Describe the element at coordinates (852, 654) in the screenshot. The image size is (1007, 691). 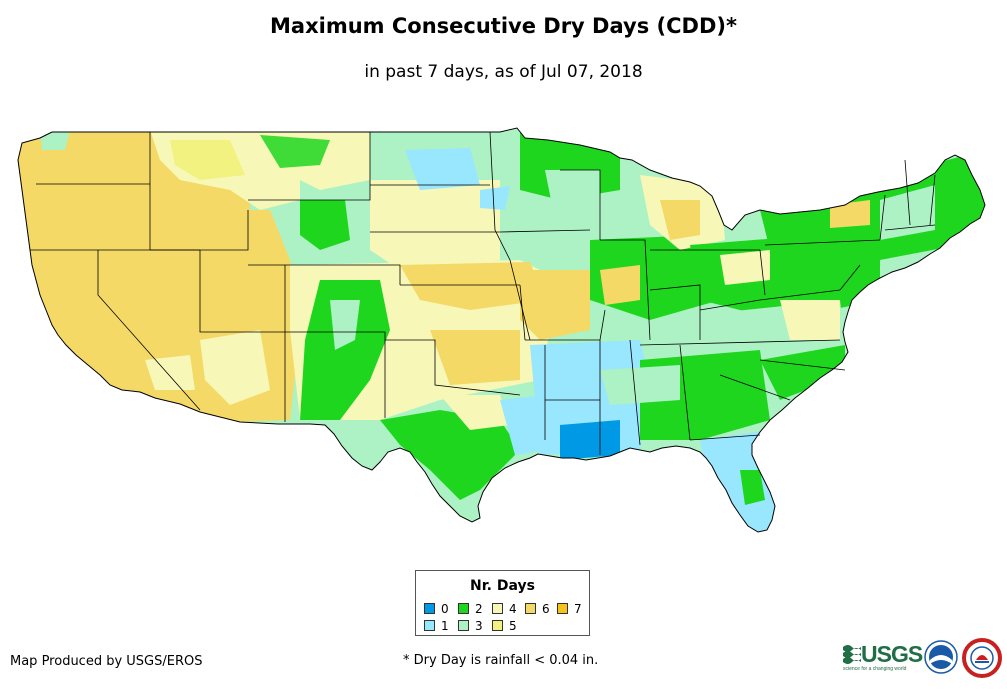
I see `usgs-wave-icon` at that location.